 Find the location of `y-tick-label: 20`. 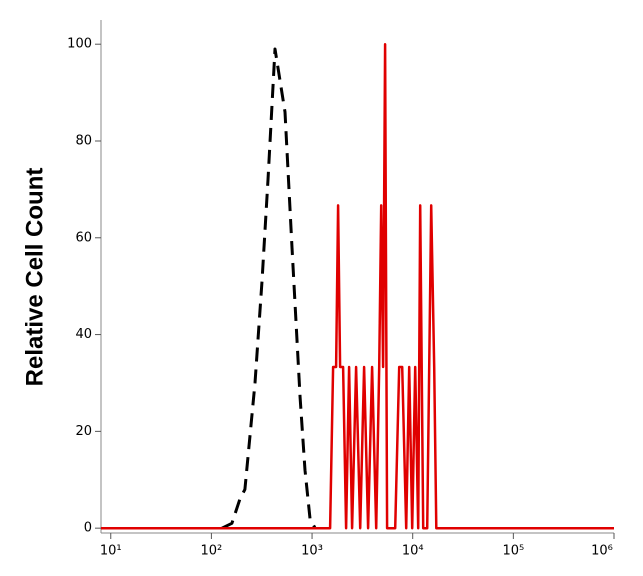

y-tick-label: 20 is located at coordinates (83, 431).